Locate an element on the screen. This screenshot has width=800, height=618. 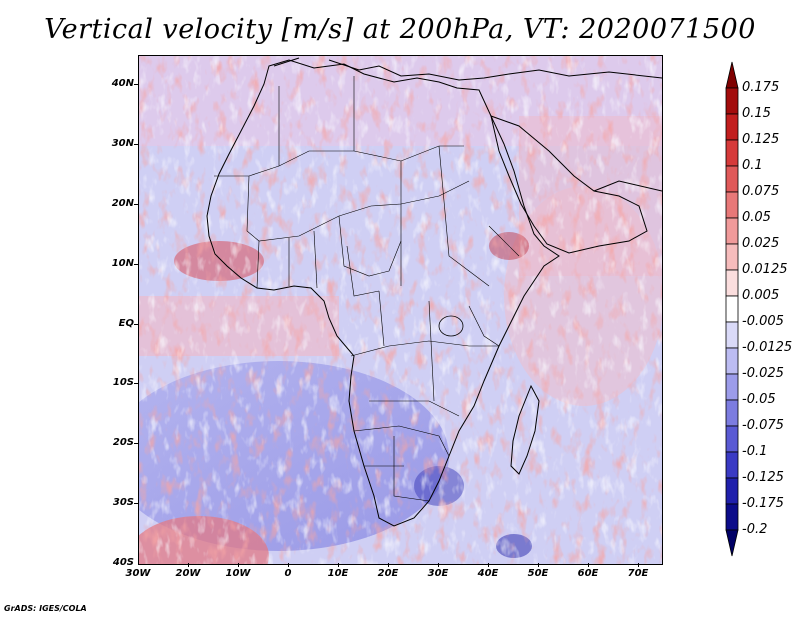
colorbar-label: -0.05 is located at coordinates (759, 399).